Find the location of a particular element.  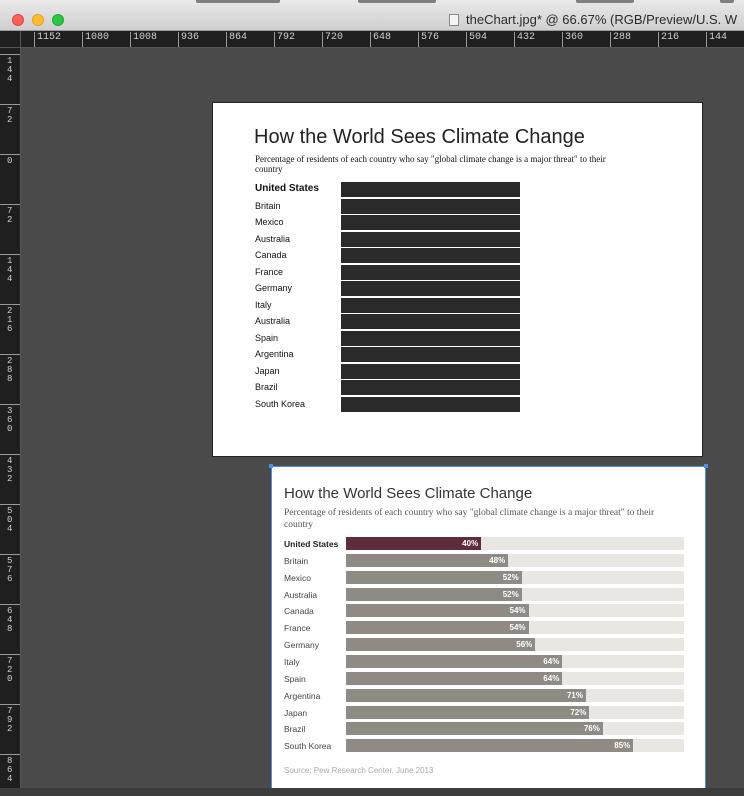

old-chart-country-label: Australia is located at coordinates (273, 238).